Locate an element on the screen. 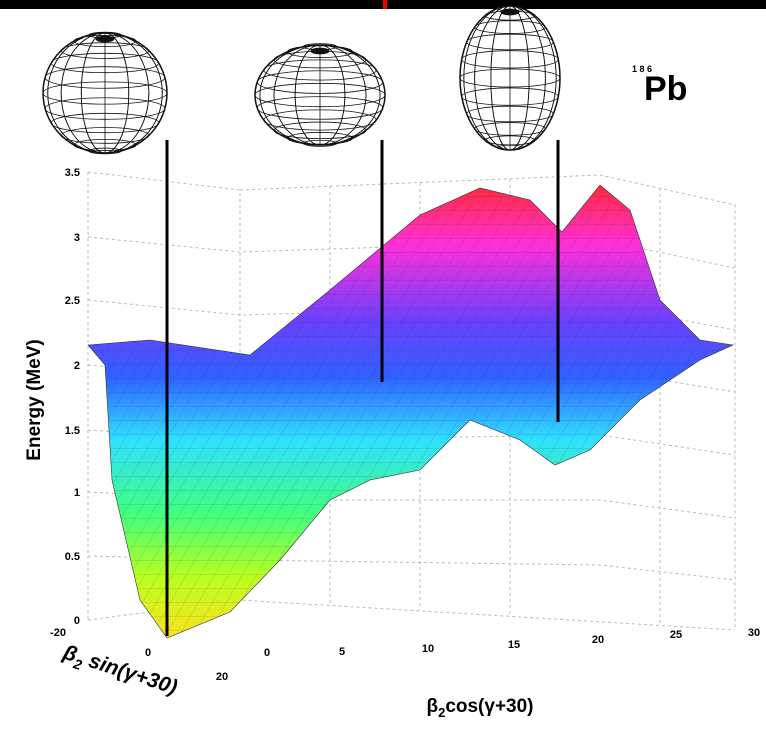  z-tick-label: 1.5 is located at coordinates (72, 431).